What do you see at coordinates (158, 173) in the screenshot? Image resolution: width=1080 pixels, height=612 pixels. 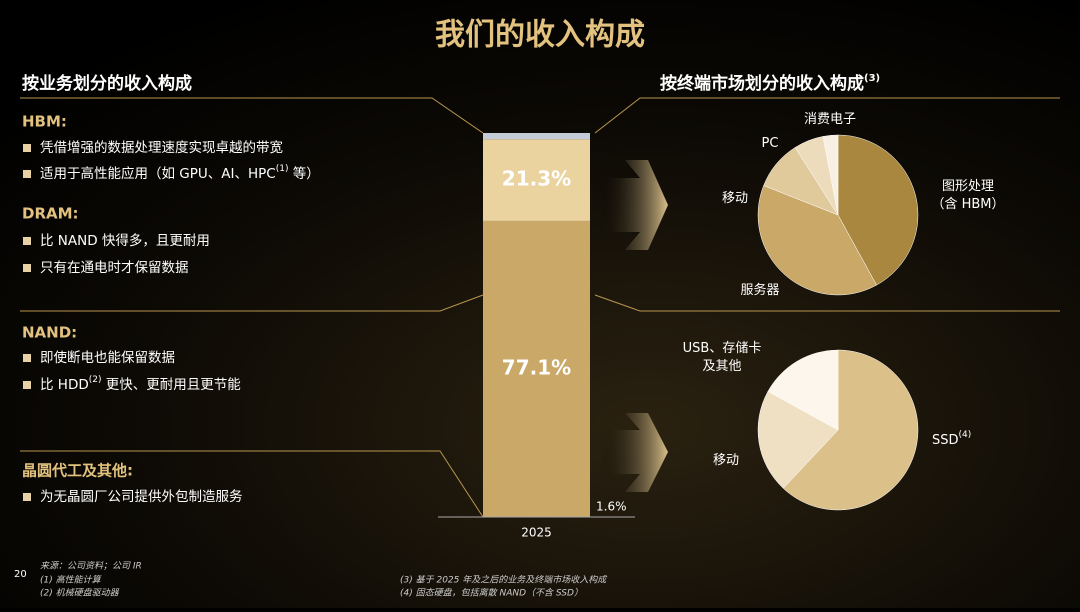 I see `bullet-main: 适用于高性能应用（如 GPU、AI、HPC` at bounding box center [158, 173].